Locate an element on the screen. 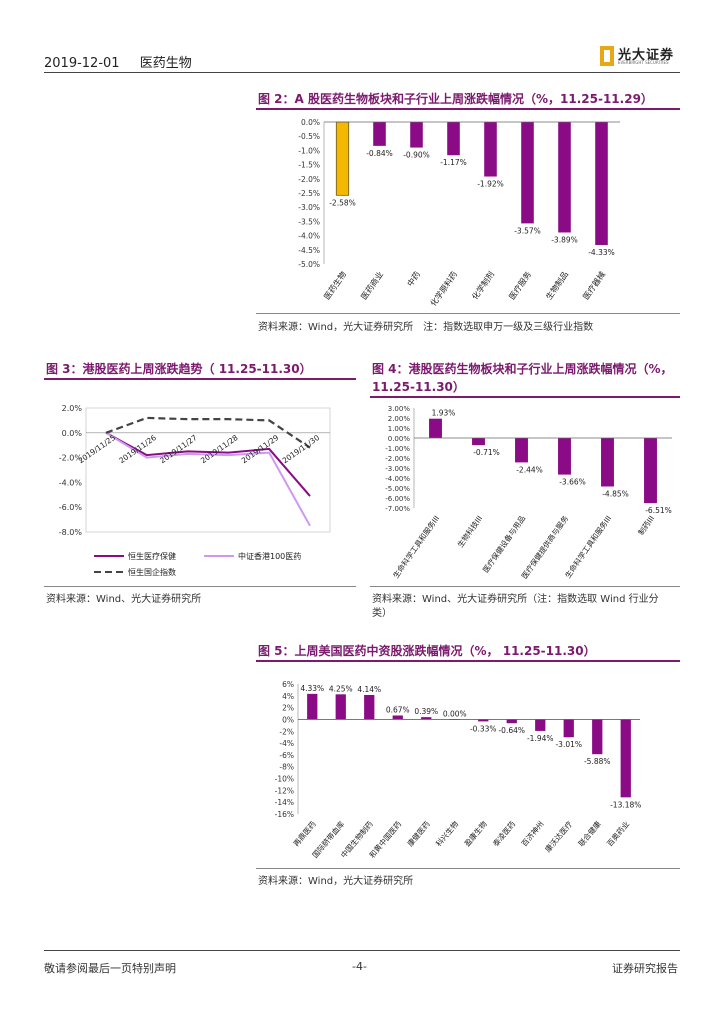 This screenshot has height=1024, width=724. y-tick-label: -10% is located at coordinates (284, 779).